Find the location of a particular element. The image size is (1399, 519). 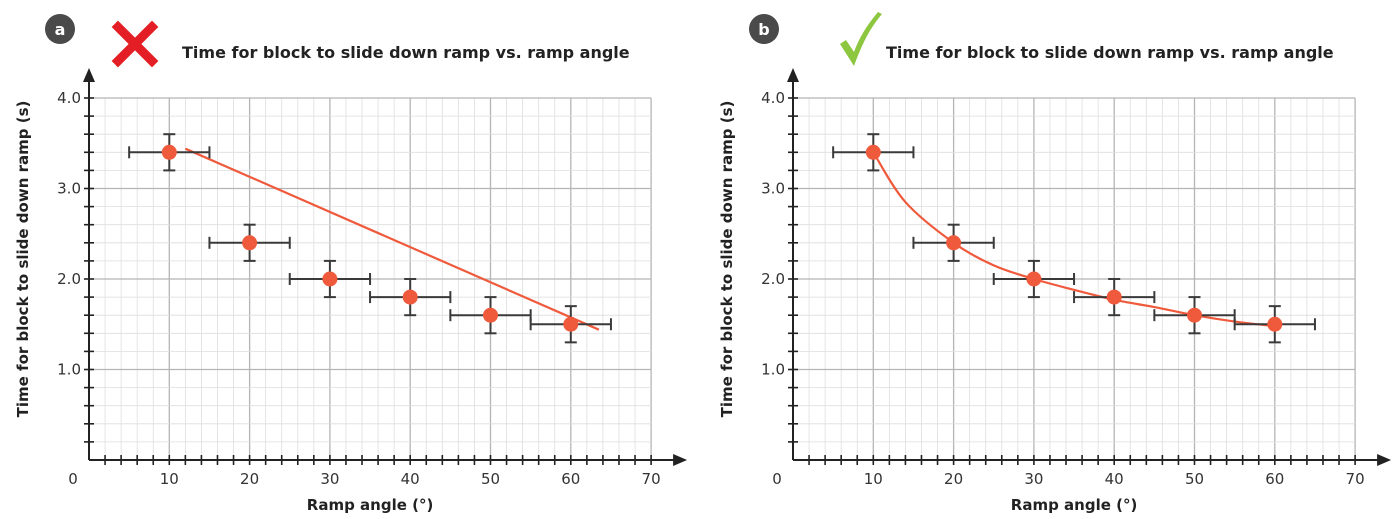

check-icon-shape is located at coordinates (861, 39).